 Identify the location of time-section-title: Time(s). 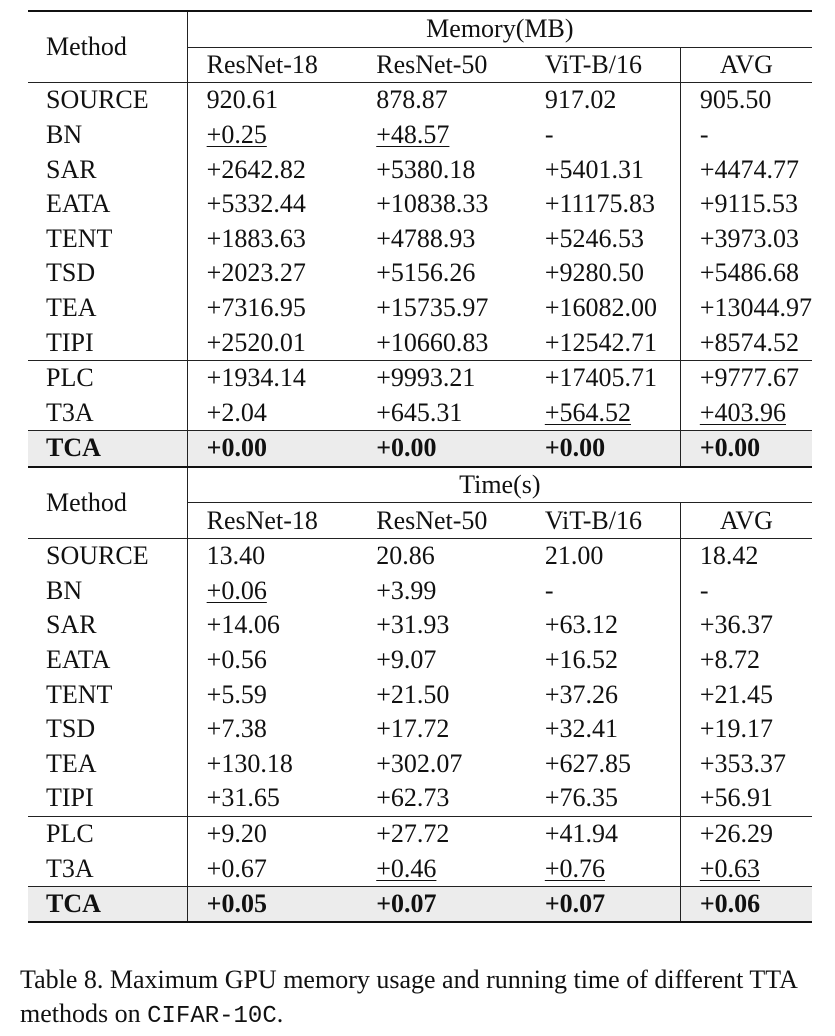
(499, 484).